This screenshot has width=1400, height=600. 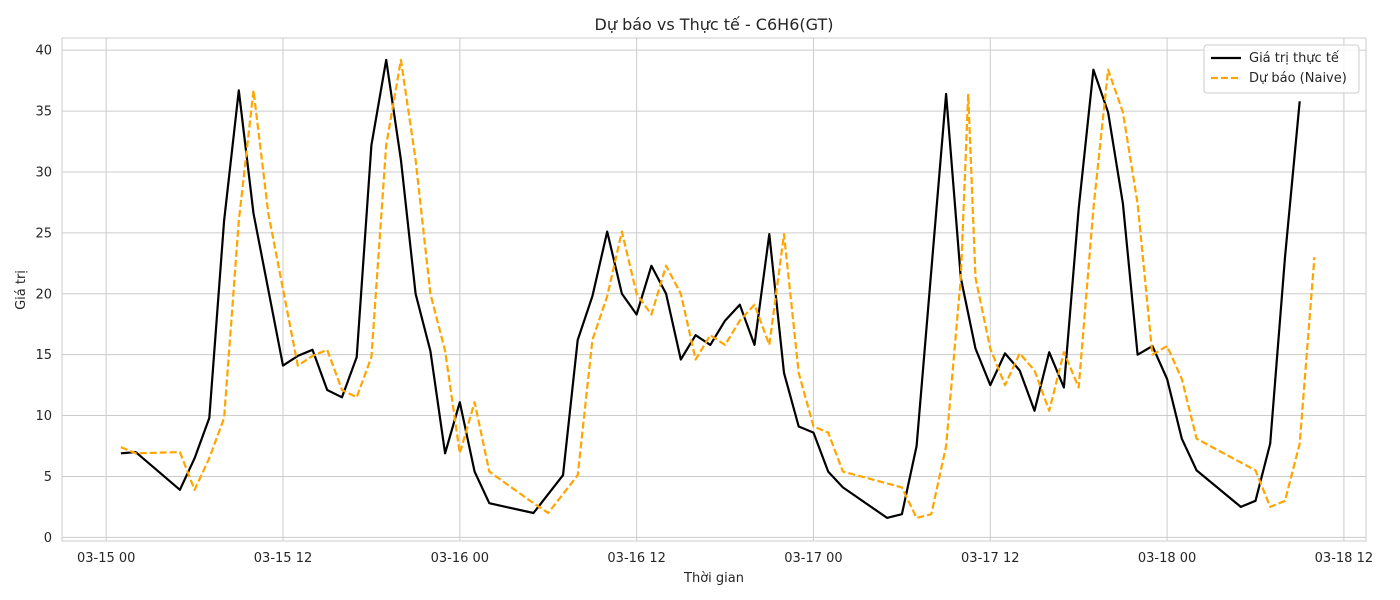 What do you see at coordinates (1294, 58) in the screenshot?
I see `legend-label-actual: Giá trị thực tế` at bounding box center [1294, 58].